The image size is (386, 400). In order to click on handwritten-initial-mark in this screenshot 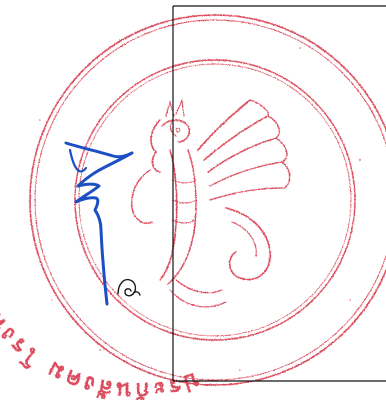, I will do `click(129, 287)`.